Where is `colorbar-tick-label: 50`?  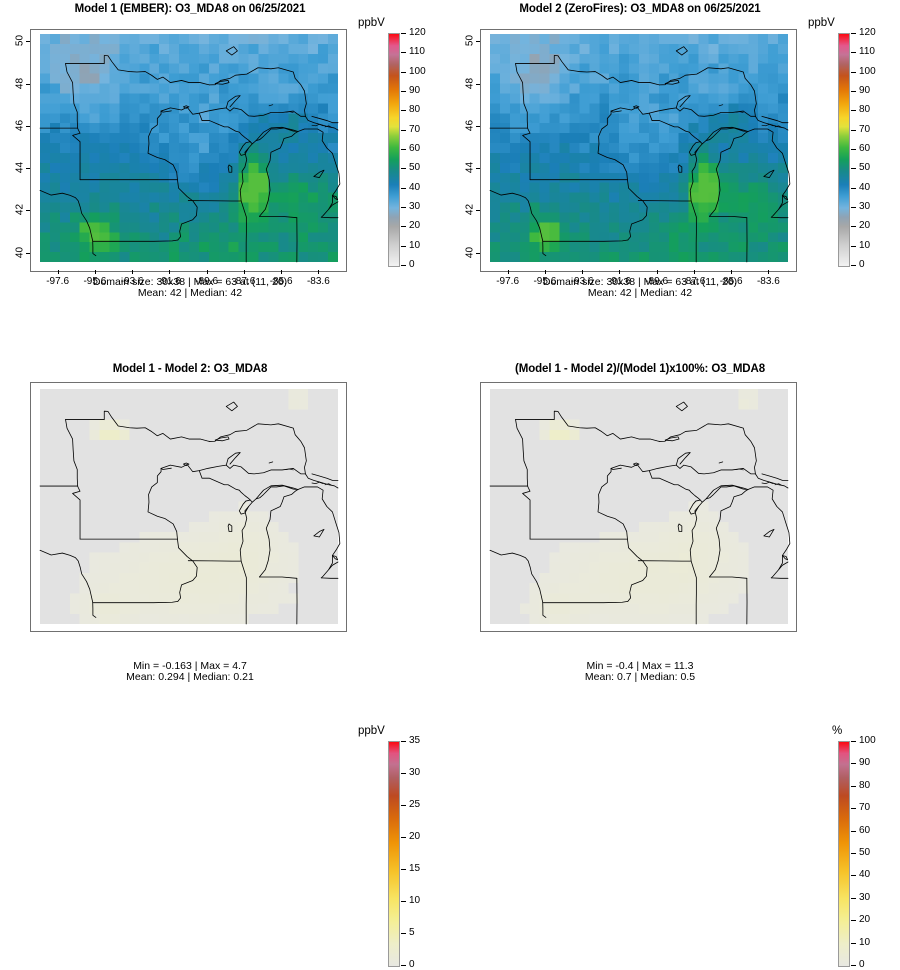 colorbar-tick-label: 50 is located at coordinates (865, 852).